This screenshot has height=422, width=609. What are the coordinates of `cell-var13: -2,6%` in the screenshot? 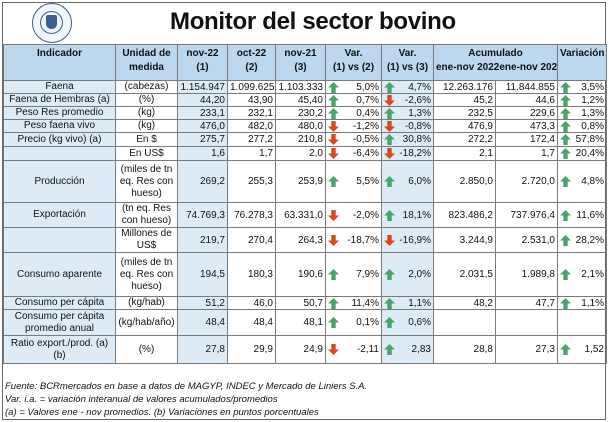 It's located at (407, 100).